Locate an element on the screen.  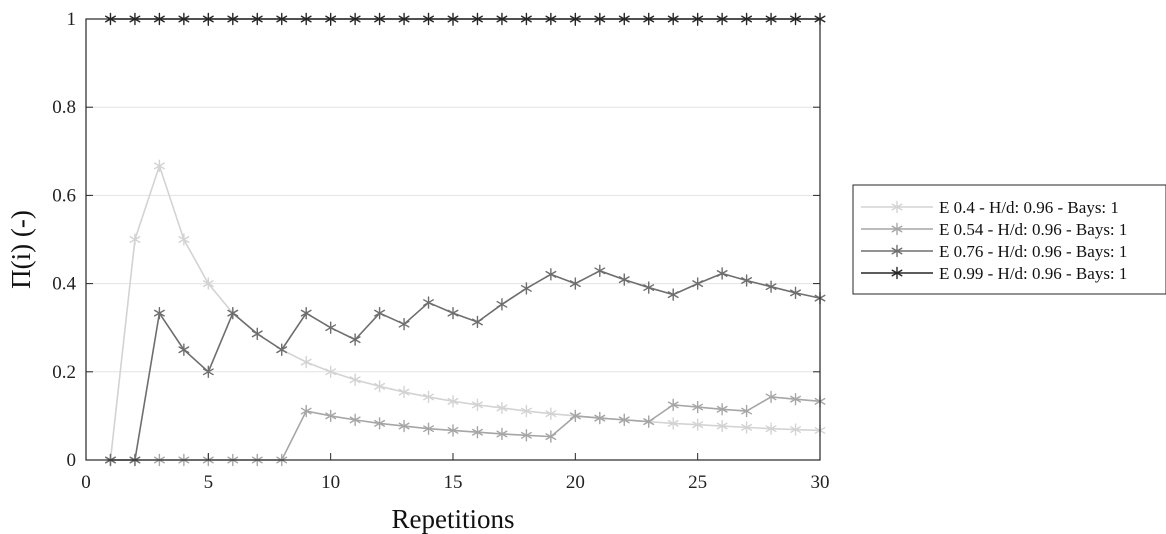
y-tick-label: 0.8 is located at coordinates (64, 107).